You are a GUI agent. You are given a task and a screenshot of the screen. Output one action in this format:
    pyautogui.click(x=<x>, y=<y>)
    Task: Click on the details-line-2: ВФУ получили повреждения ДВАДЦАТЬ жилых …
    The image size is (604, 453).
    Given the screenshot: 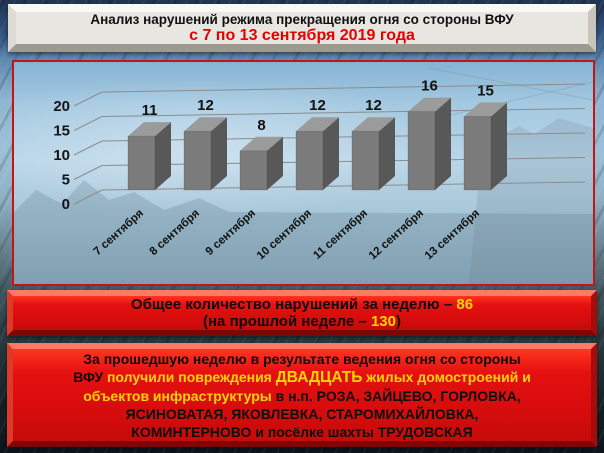 What is the action you would take?
    pyautogui.click(x=302, y=377)
    